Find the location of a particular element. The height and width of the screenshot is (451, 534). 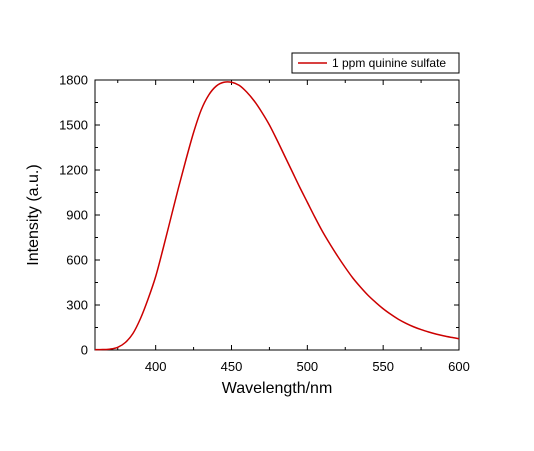

y-tick-label: 1200 is located at coordinates (73, 170).